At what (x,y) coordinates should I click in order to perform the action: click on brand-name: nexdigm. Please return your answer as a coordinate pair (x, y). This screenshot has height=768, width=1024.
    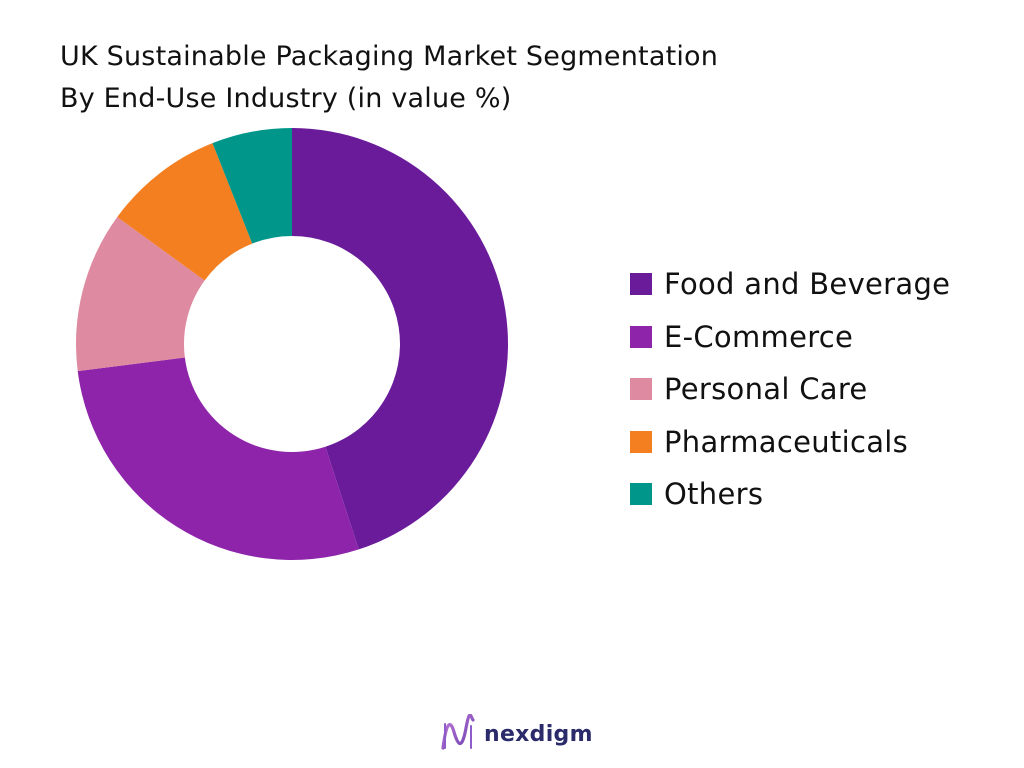
    Looking at the image, I should click on (538, 734).